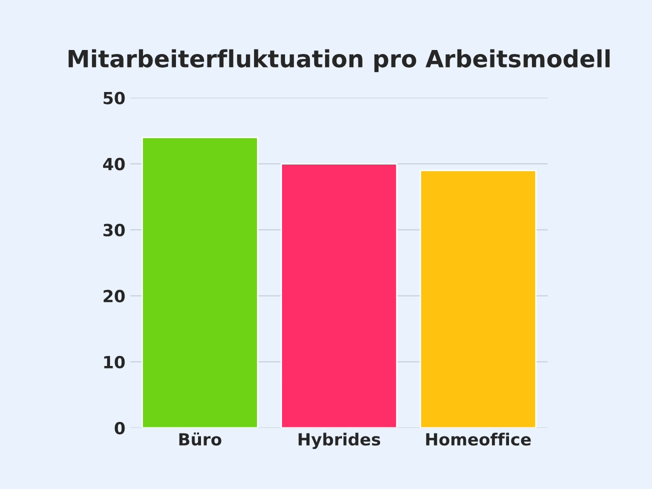 The width and height of the screenshot is (652, 489). What do you see at coordinates (478, 439) in the screenshot?
I see `x-tick-label: Homeoffice` at bounding box center [478, 439].